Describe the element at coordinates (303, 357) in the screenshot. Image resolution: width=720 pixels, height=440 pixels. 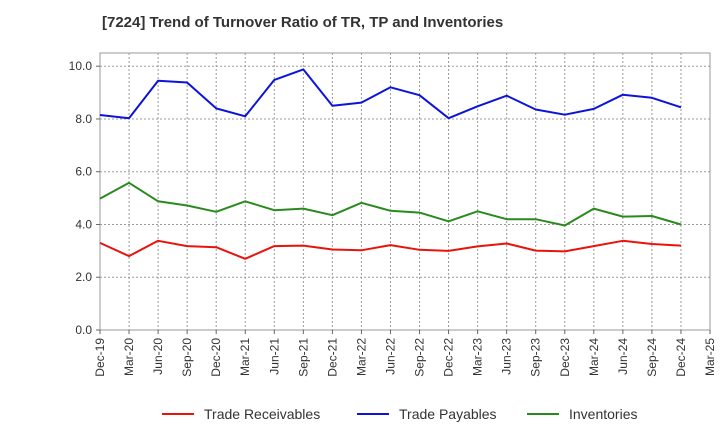
I see `x-tick-label: Sep-21` at that location.